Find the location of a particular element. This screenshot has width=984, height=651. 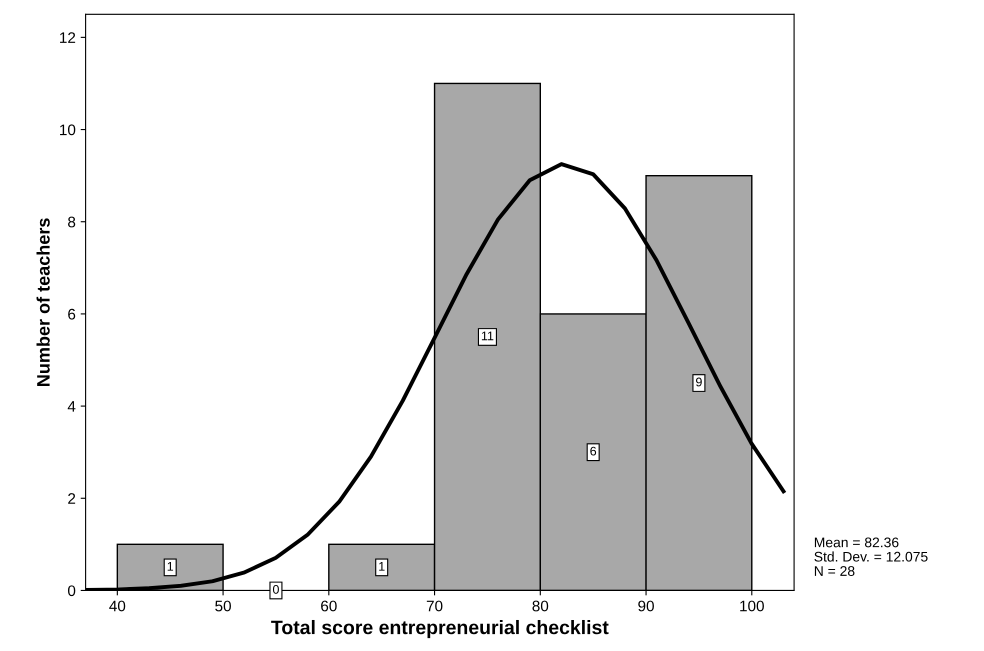

data-label: 9 is located at coordinates (699, 382).